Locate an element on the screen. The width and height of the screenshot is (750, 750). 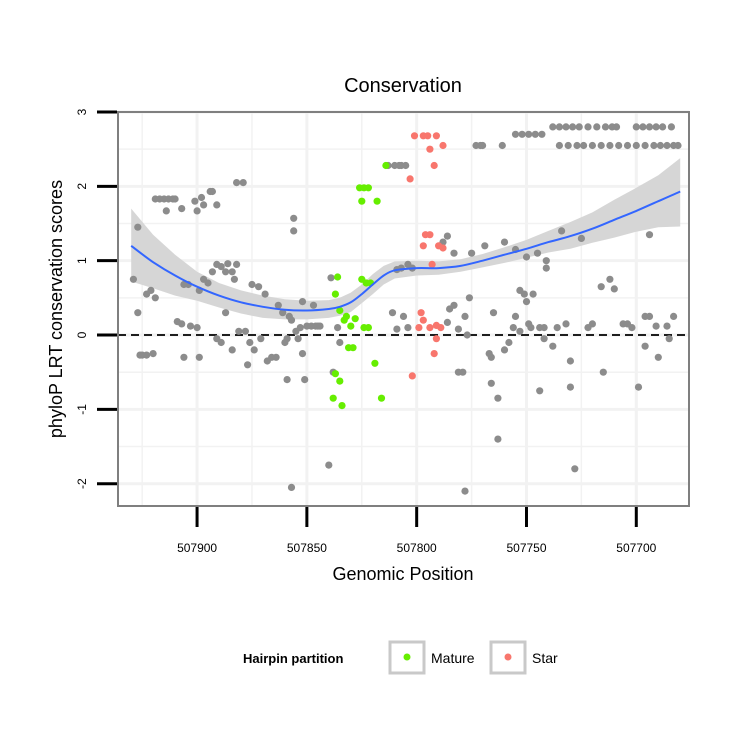
x-axis-title: Genomic Position is located at coordinates (402, 574).